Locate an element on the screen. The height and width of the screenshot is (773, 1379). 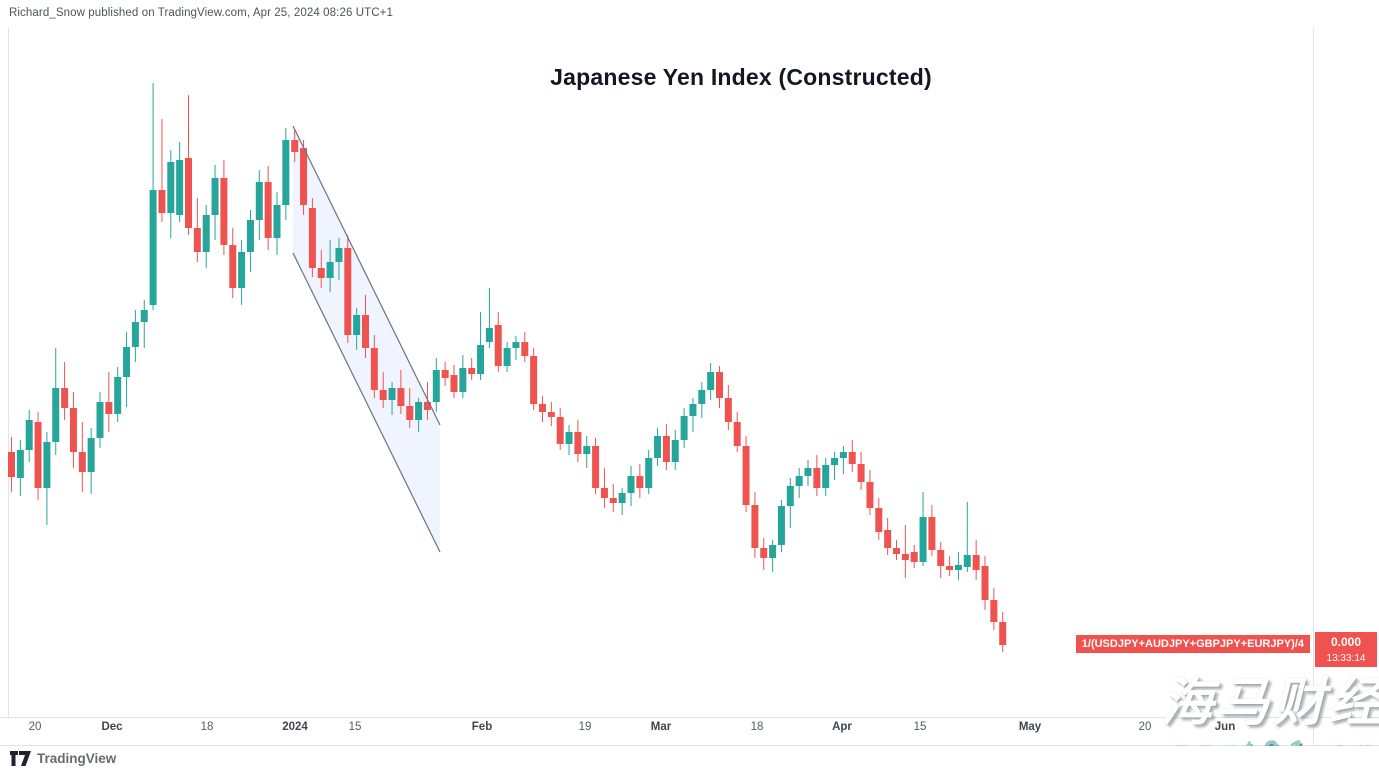
last-price-label: 0.000 13:33:14 is located at coordinates (1346, 649).